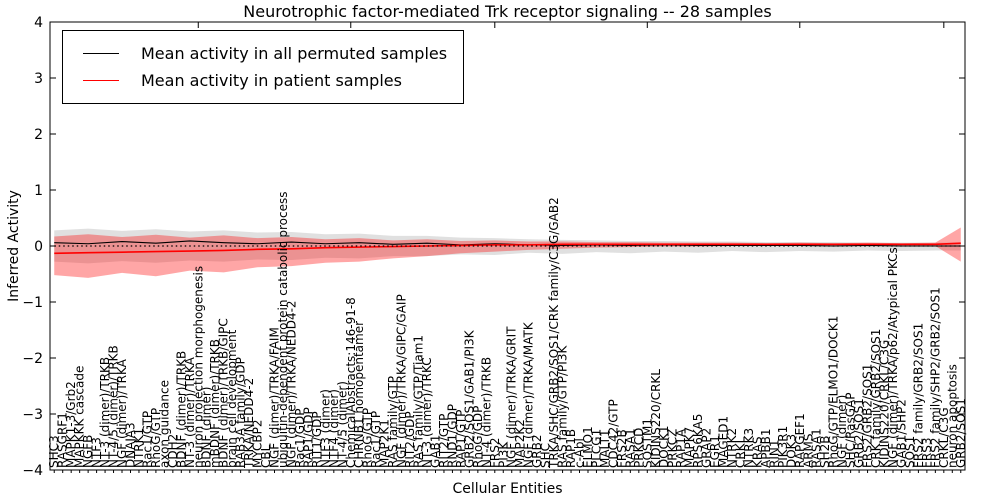  What do you see at coordinates (724, 442) in the screenshot?
I see `entity-label: MAGED1` at bounding box center [724, 442].